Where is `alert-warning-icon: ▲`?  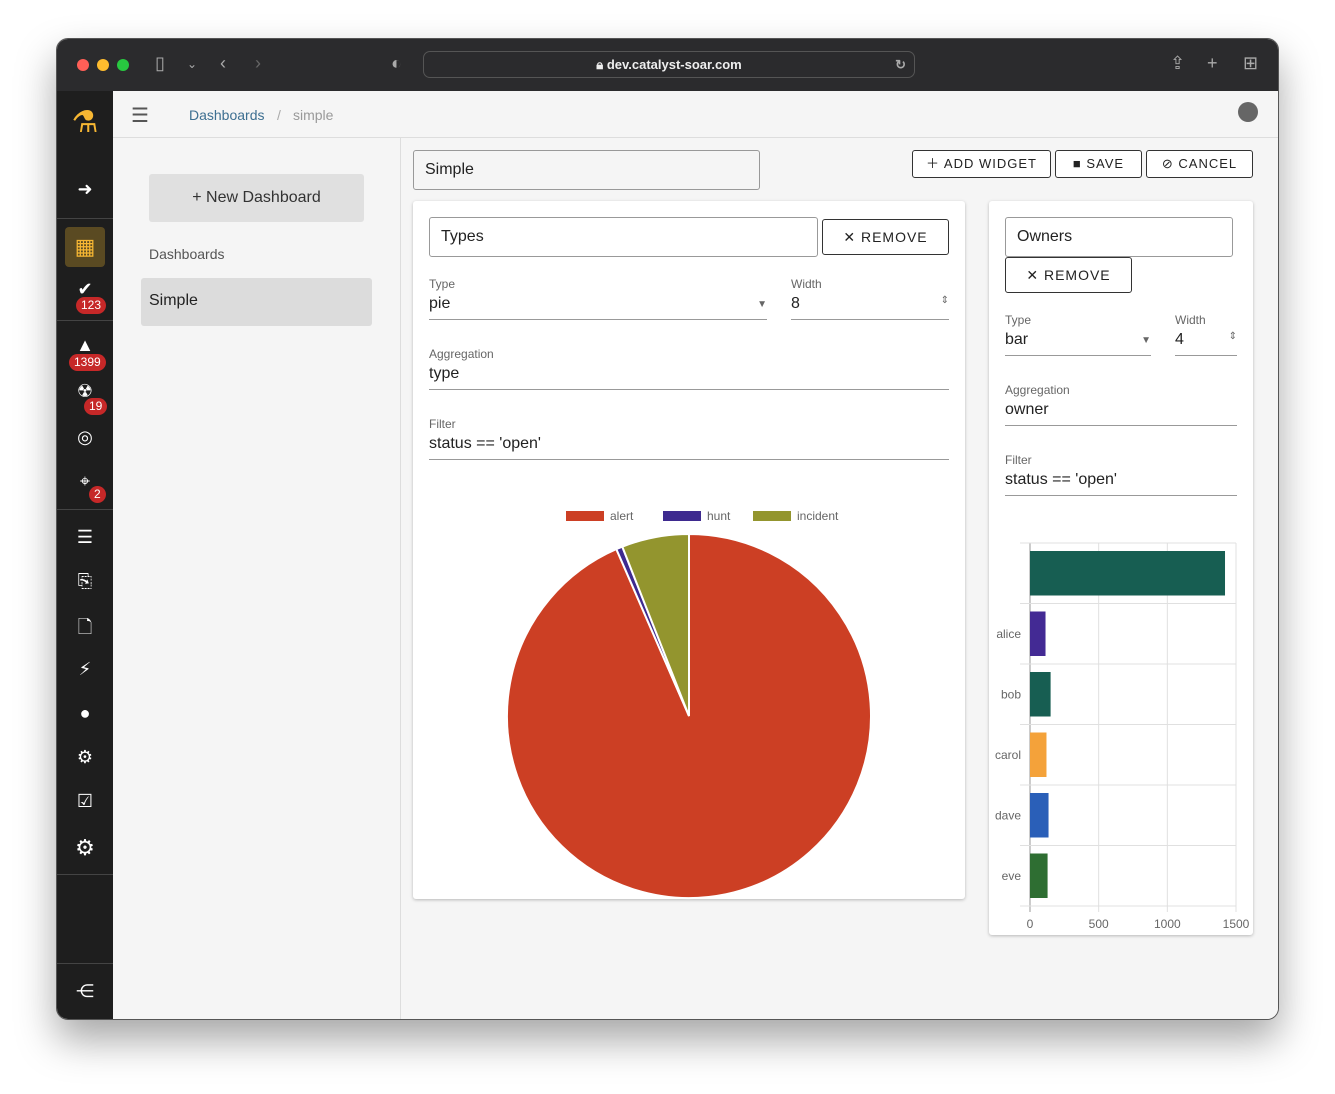
alert-warning-icon: ▲ is located at coordinates (85, 345).